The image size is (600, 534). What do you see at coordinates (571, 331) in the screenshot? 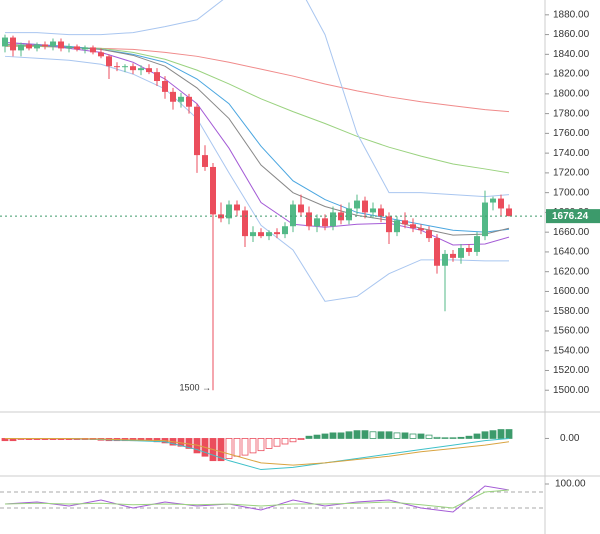
I see `y-tick-label: 1560.00` at bounding box center [571, 331].